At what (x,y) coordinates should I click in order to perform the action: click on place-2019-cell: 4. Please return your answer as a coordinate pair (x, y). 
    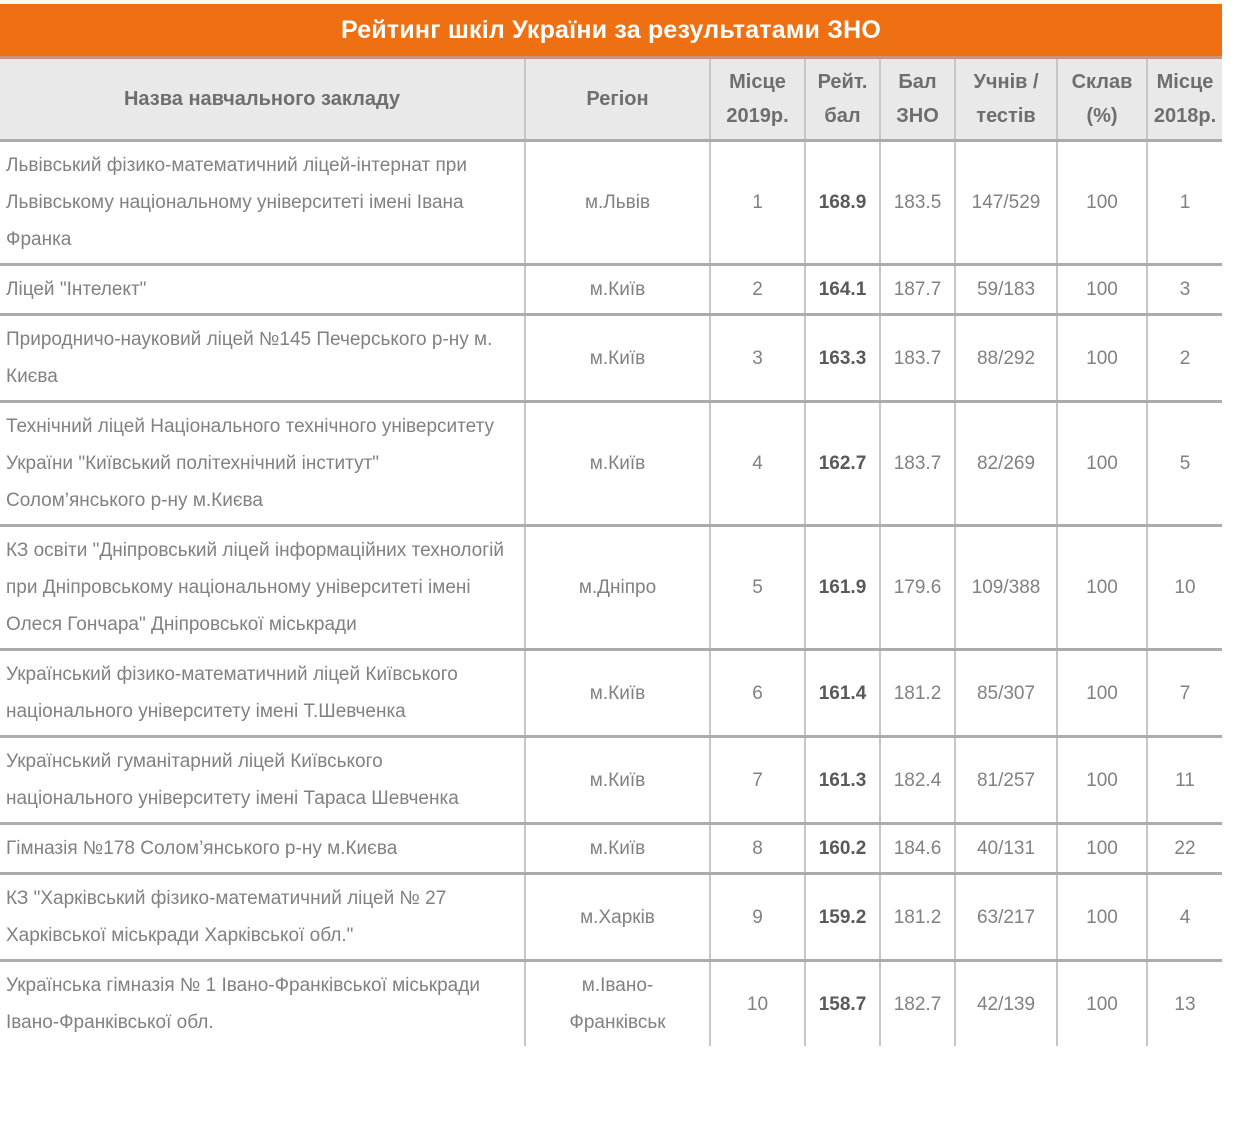
    Looking at the image, I should click on (757, 463).